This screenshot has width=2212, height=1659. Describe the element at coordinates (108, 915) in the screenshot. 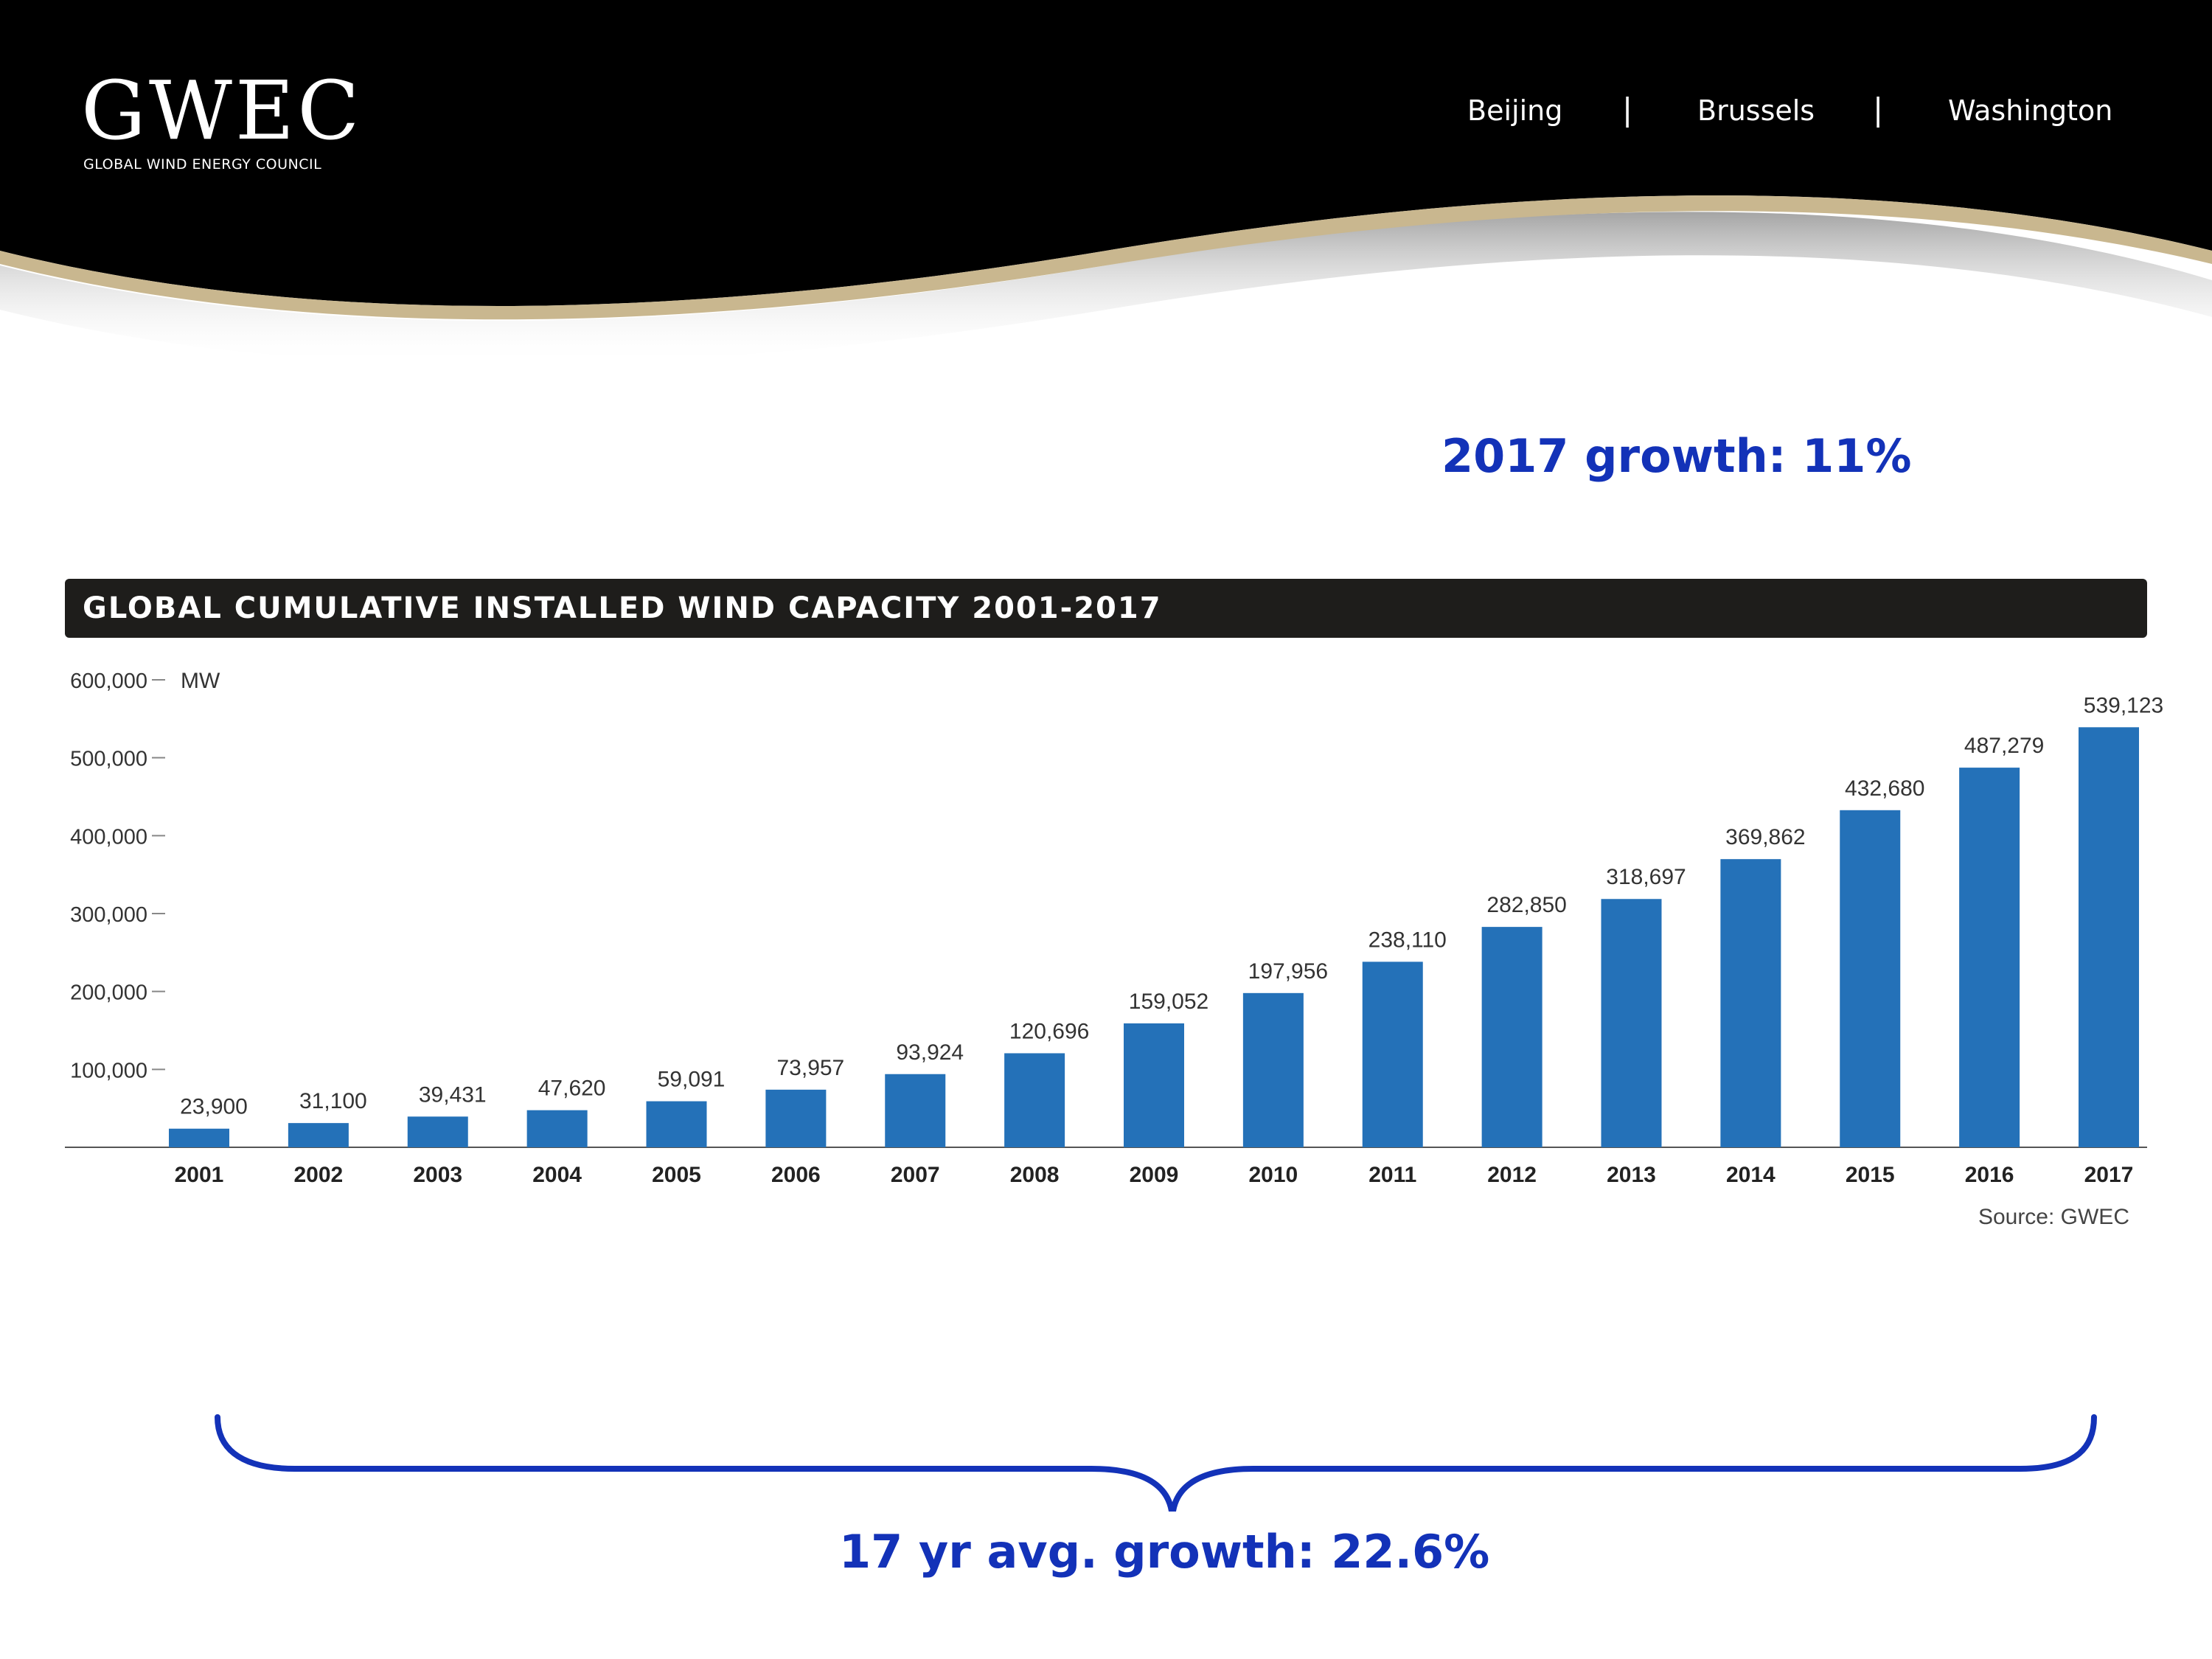

I see `y-tick-label: 300,000` at that location.